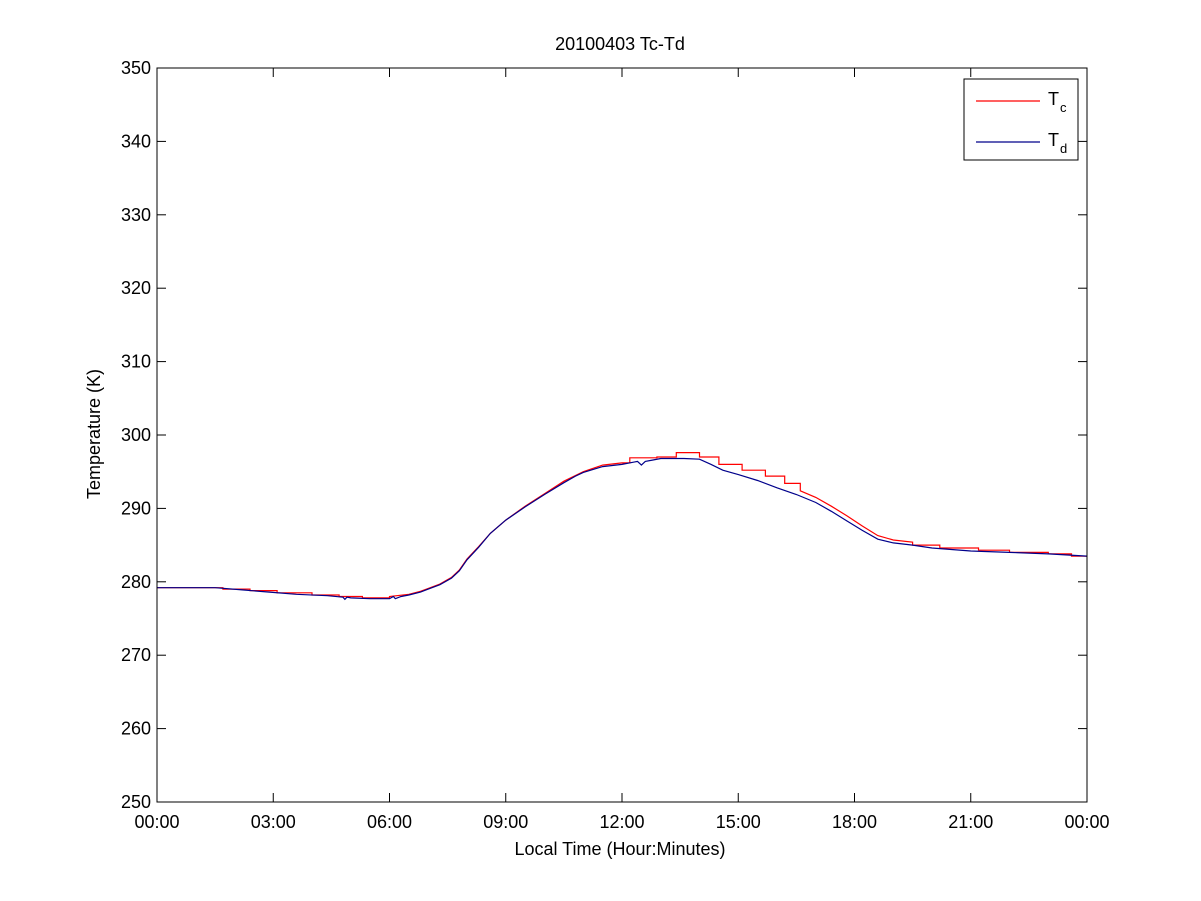  What do you see at coordinates (738, 822) in the screenshot?
I see `x-tick-label: 15:00` at bounding box center [738, 822].